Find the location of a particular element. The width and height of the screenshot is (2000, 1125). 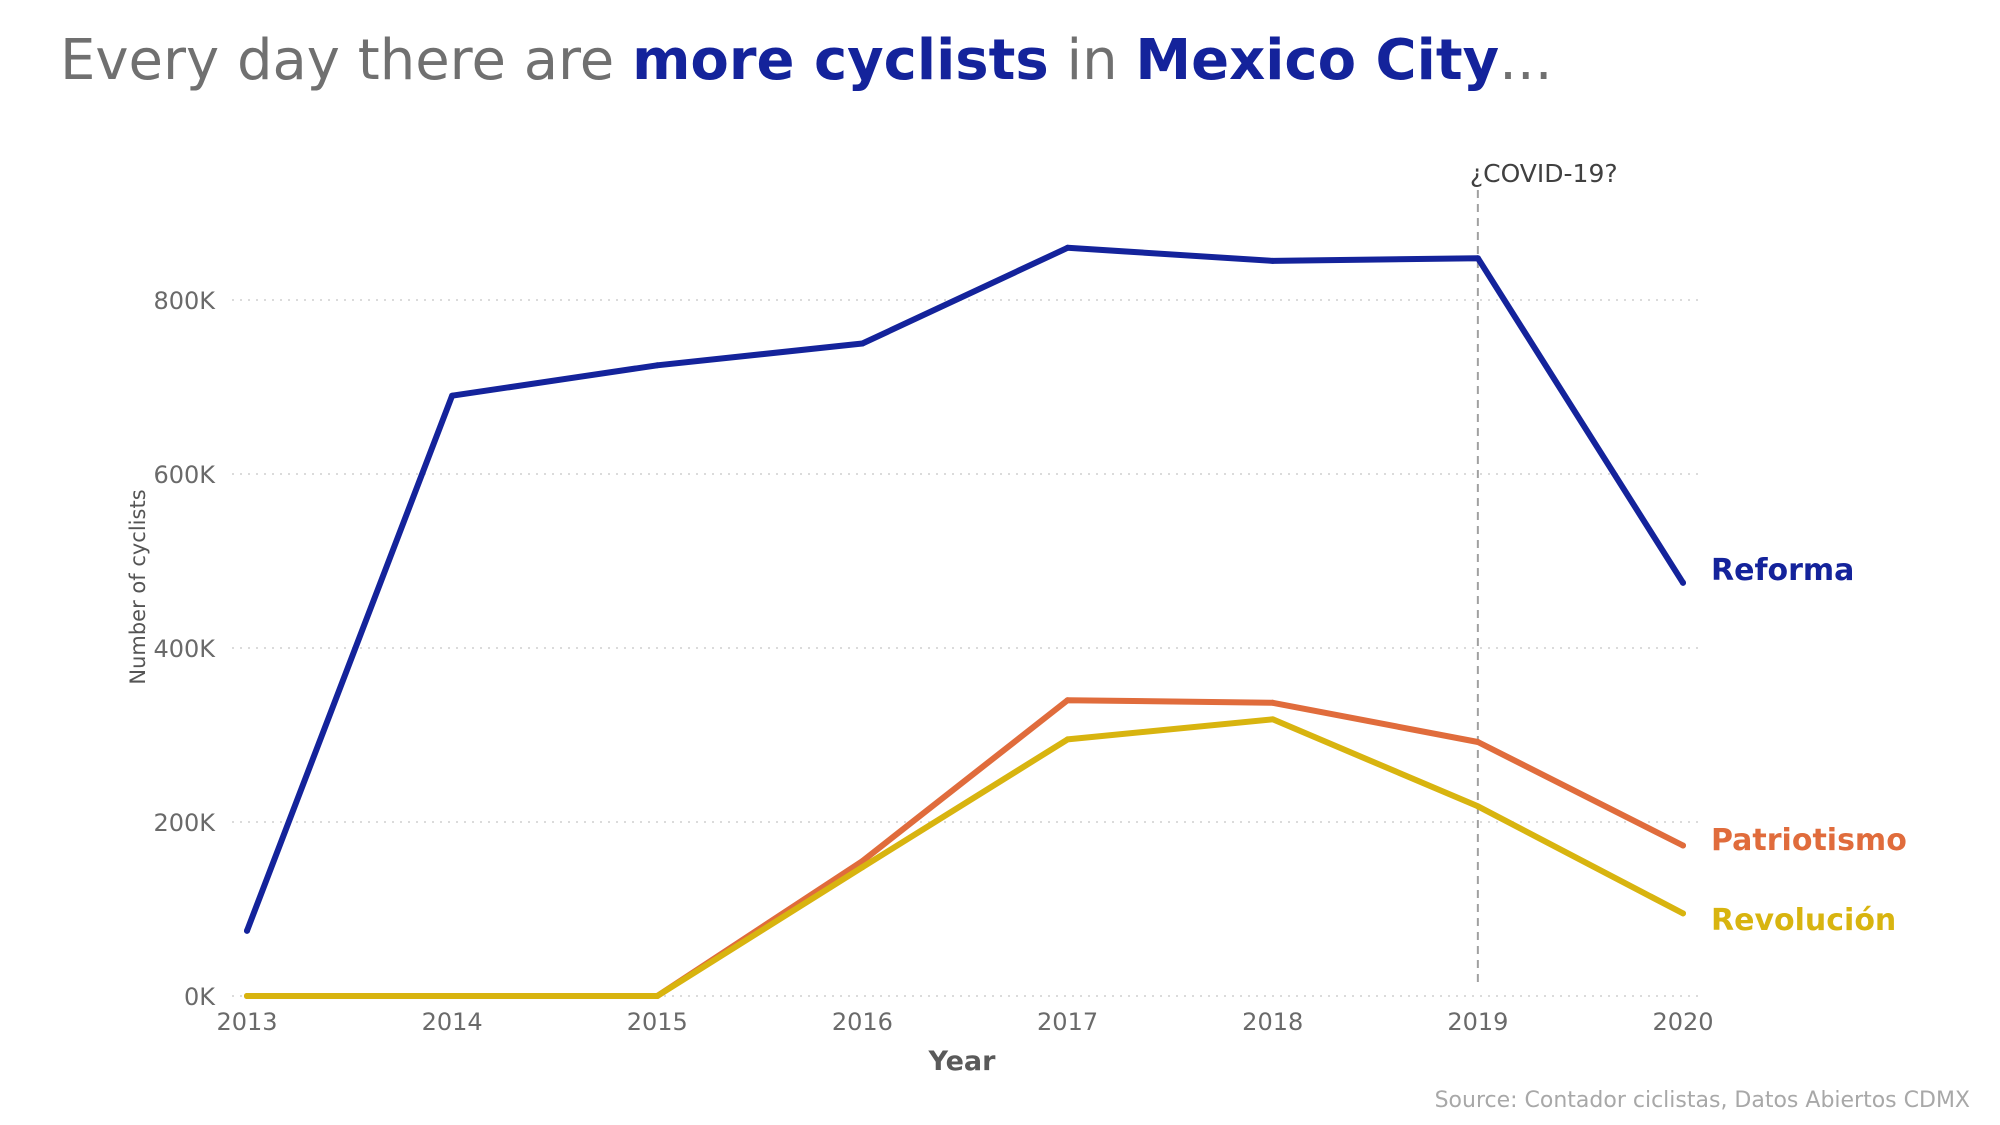

data-point-reforma-2019 is located at coordinates (1477, 258).